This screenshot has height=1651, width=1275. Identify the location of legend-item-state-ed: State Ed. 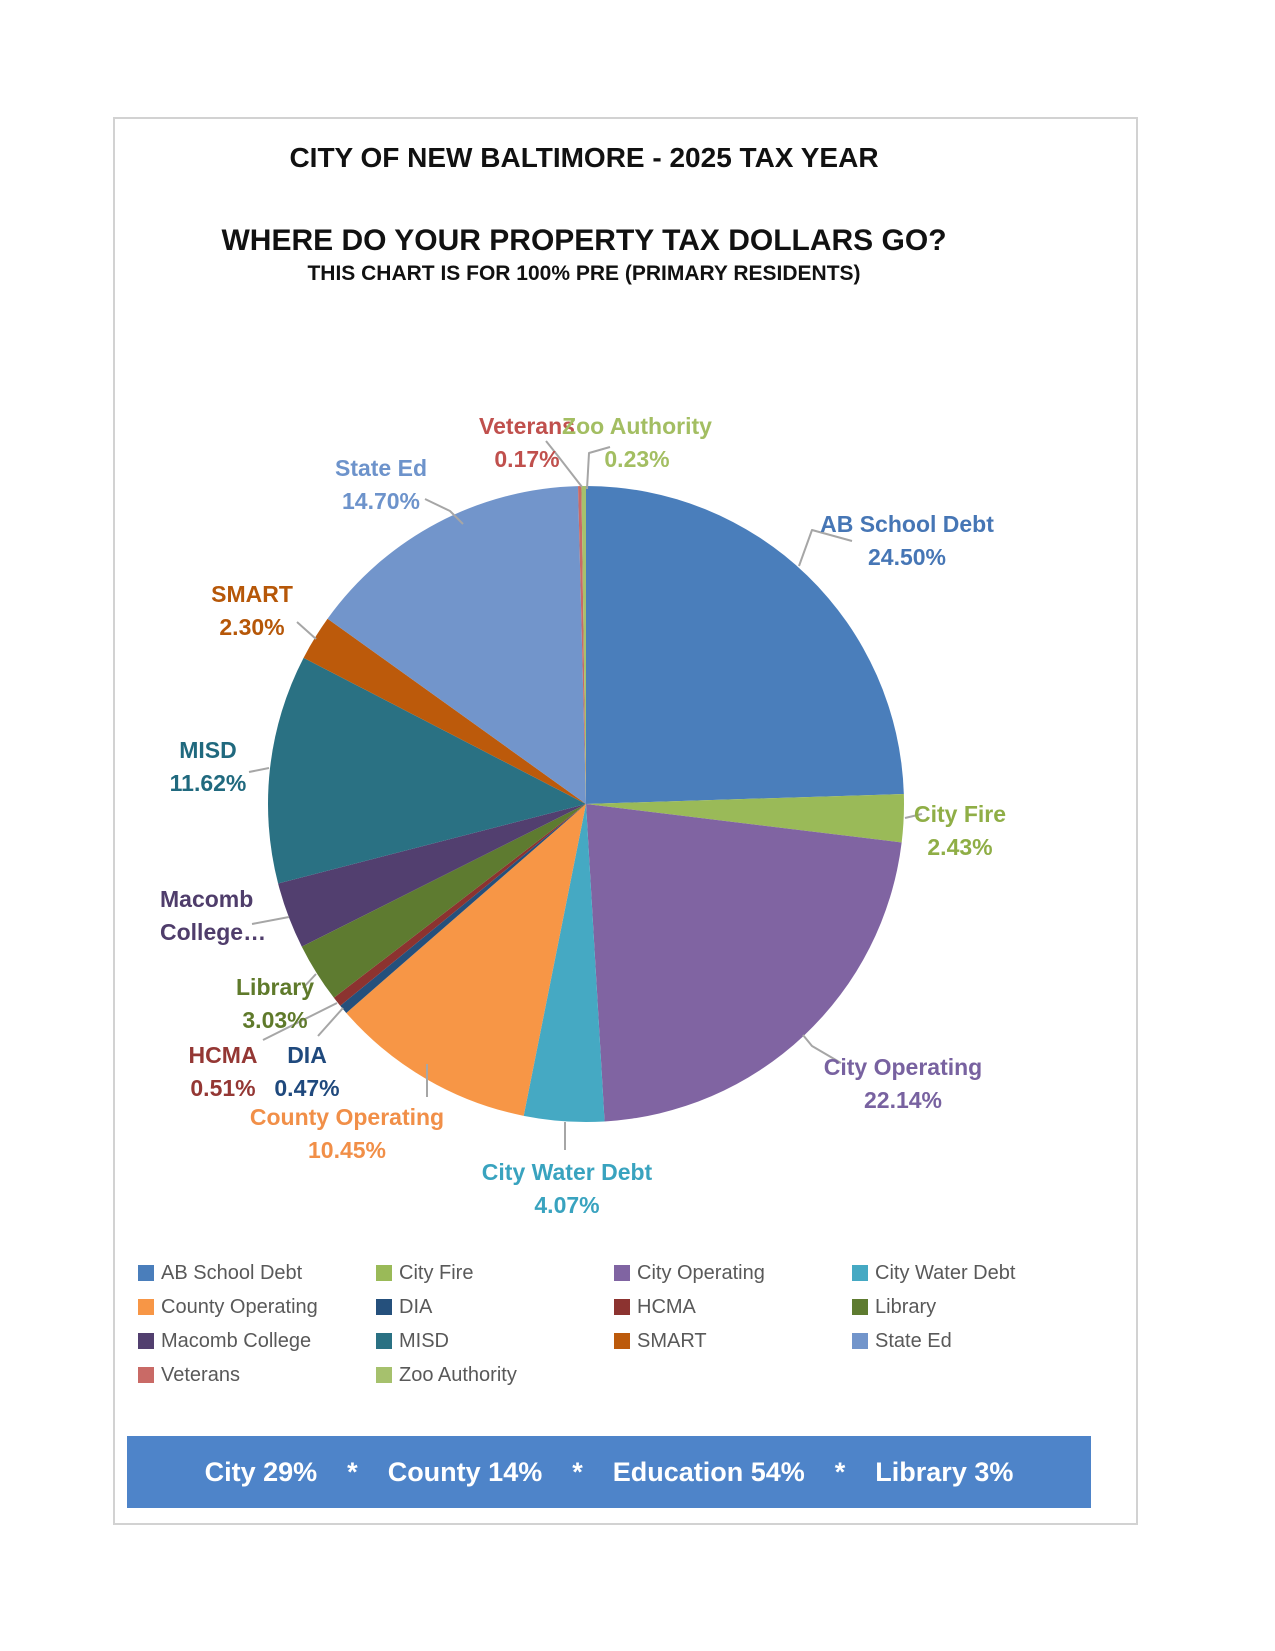
(971, 1341).